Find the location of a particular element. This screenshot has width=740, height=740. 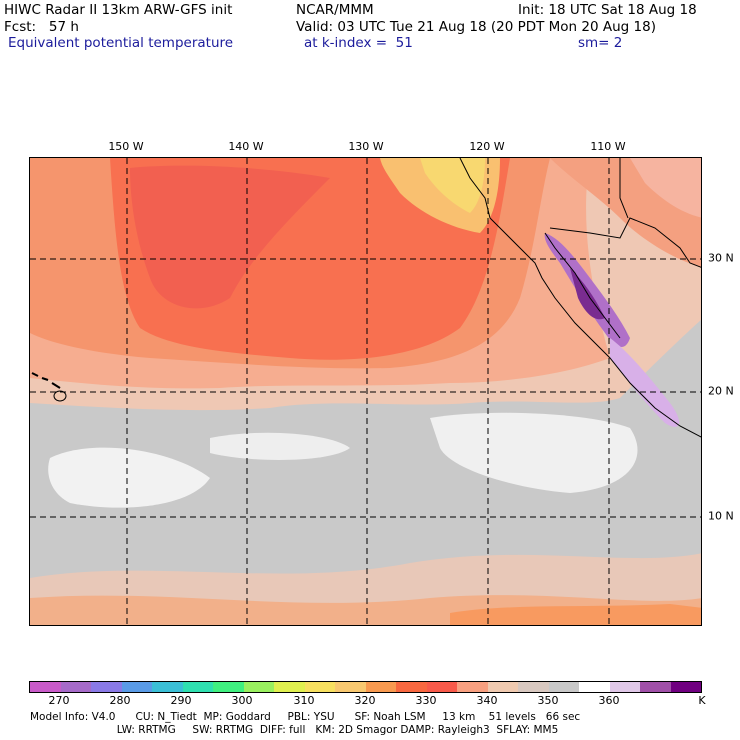

field-335k-south is located at coordinates (575, 614).